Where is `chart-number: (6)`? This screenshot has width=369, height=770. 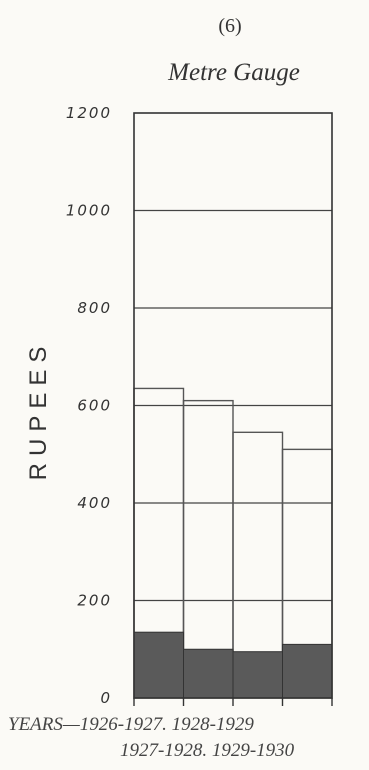 chart-number: (6) is located at coordinates (229, 26).